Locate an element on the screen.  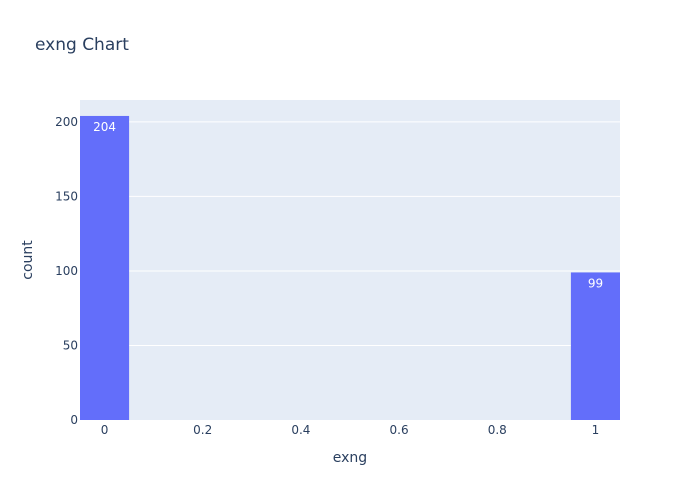
x-tick-label: 1 is located at coordinates (596, 430).